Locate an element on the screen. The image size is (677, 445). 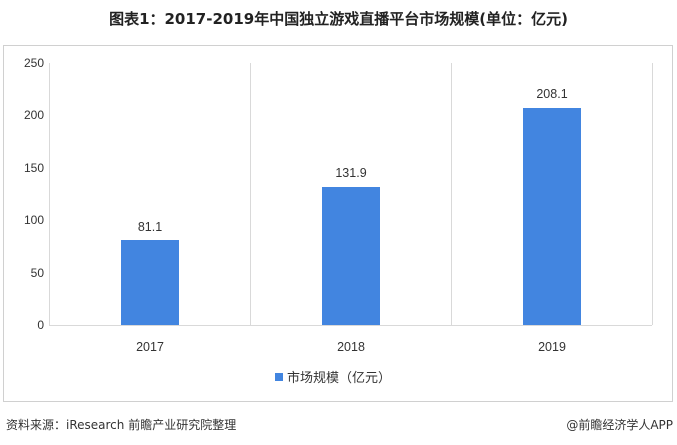
y-axis-line is located at coordinates (49, 194).